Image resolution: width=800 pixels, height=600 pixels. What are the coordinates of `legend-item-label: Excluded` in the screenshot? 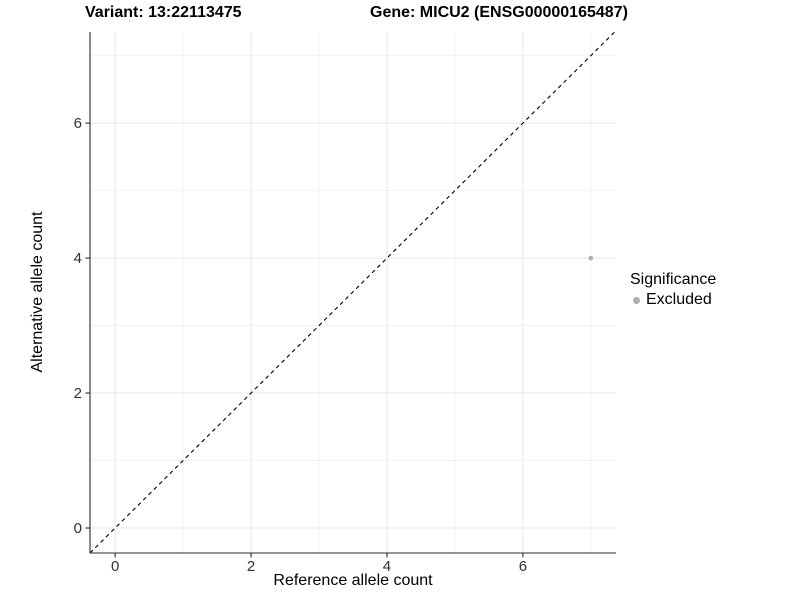 It's located at (679, 299).